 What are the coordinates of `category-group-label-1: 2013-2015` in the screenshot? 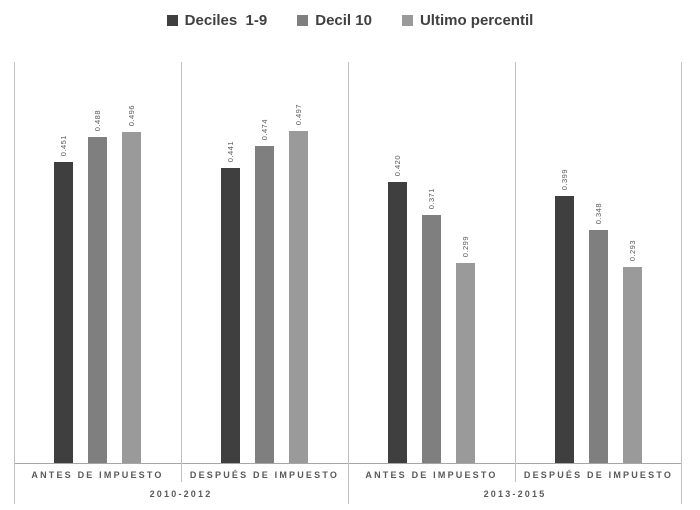 It's located at (515, 493).